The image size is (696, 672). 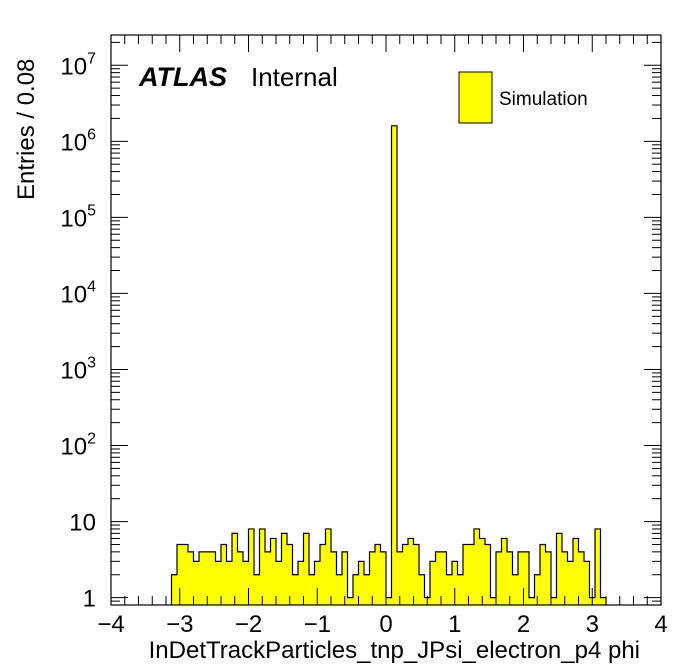 What do you see at coordinates (248, 624) in the screenshot?
I see `x-tick-label: −2` at bounding box center [248, 624].